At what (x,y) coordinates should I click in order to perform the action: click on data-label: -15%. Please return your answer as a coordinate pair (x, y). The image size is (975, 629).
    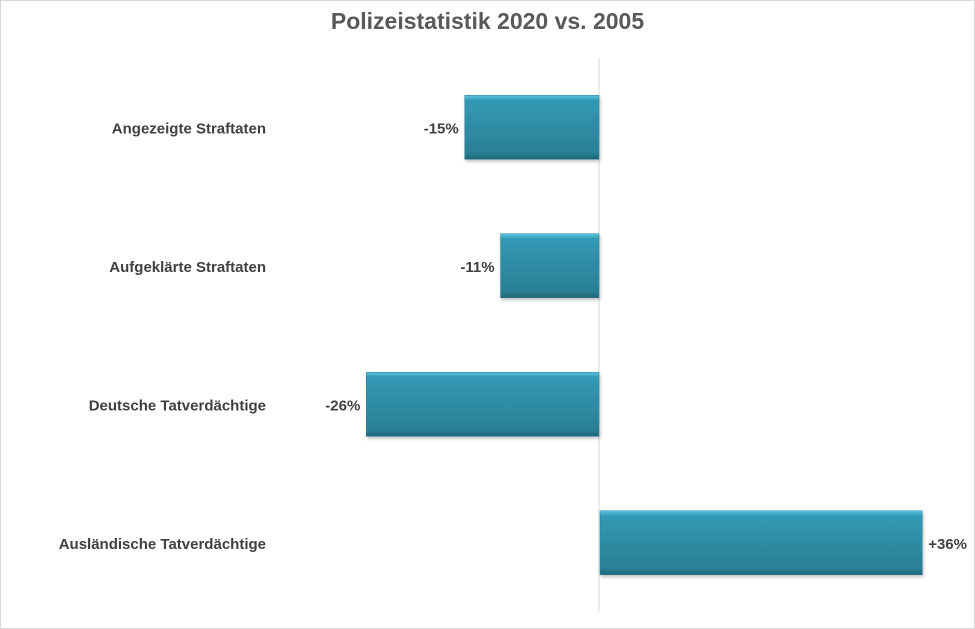
    Looking at the image, I should click on (441, 128).